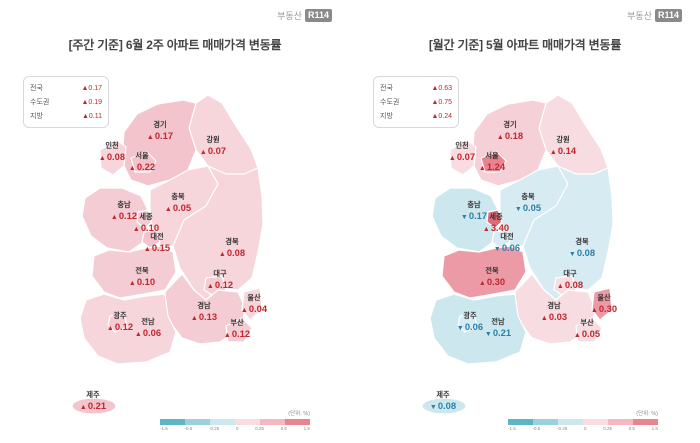 The width and height of the screenshot is (700, 443). I want to click on region-value-chungbuk: ▼0.05, so click(528, 207).